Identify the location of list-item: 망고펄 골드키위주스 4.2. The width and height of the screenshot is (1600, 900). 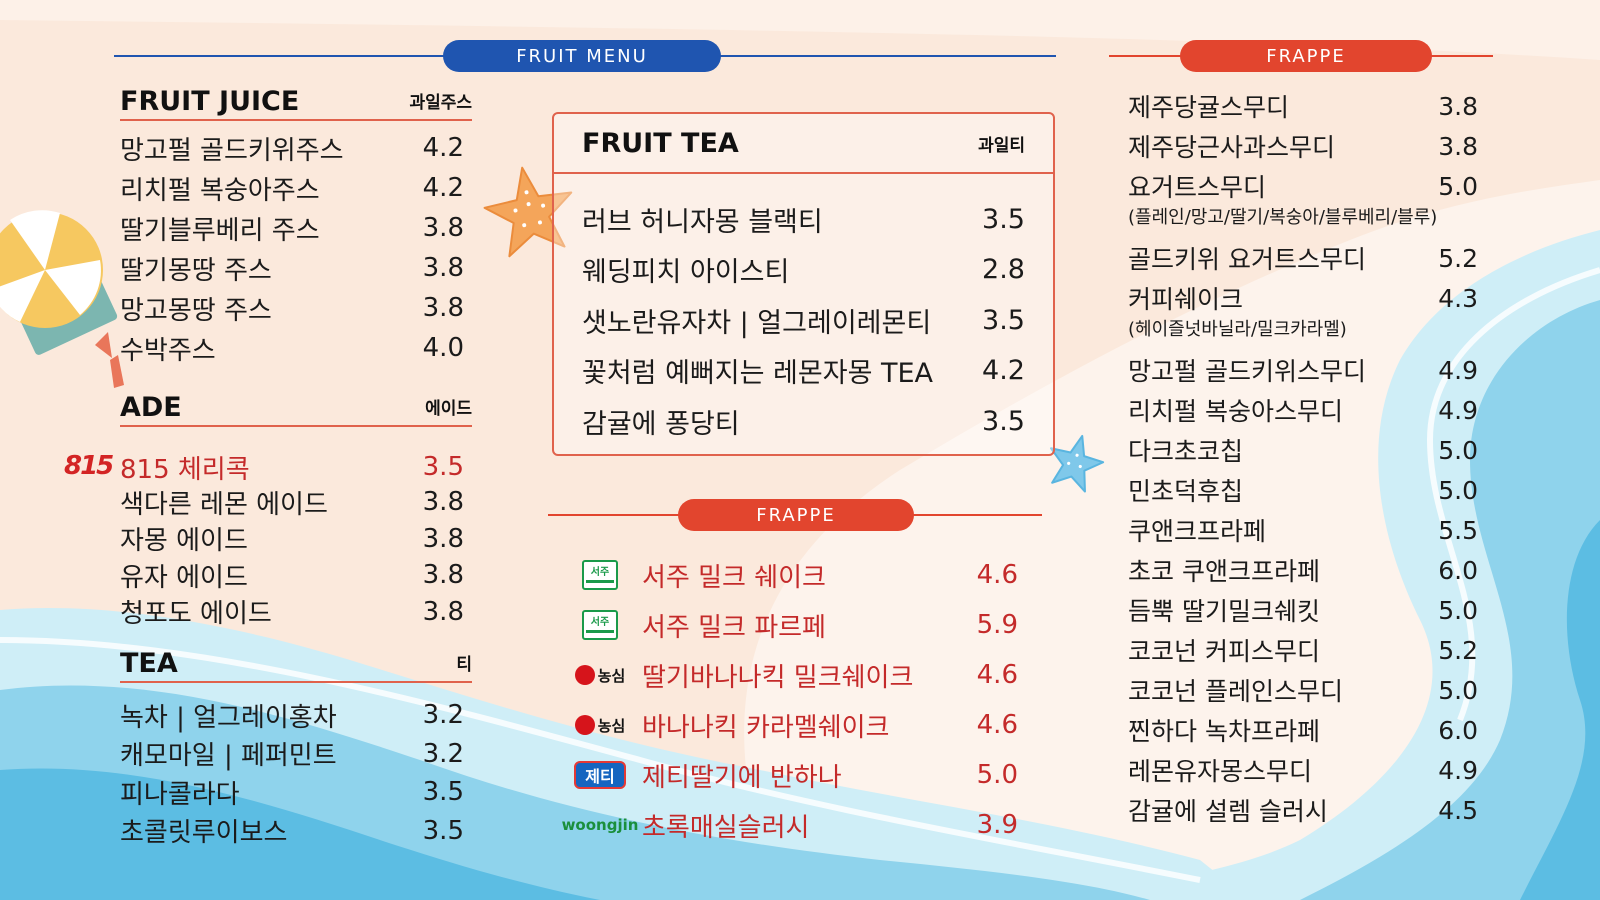
(292, 148).